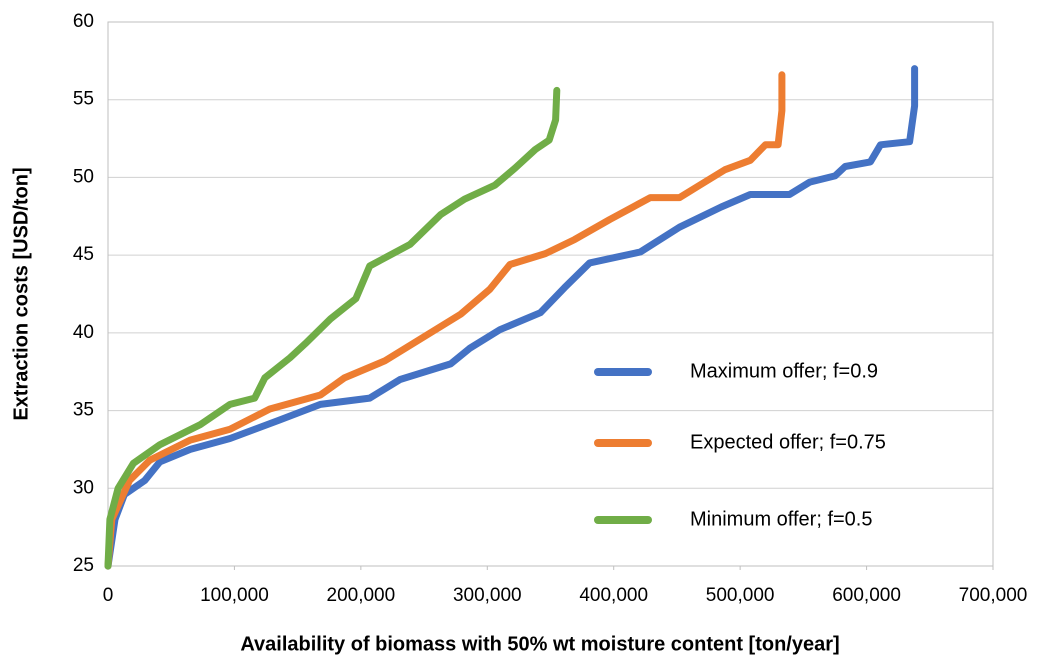 The width and height of the screenshot is (1039, 665). What do you see at coordinates (108, 595) in the screenshot?
I see `x-tick-label: 0` at bounding box center [108, 595].